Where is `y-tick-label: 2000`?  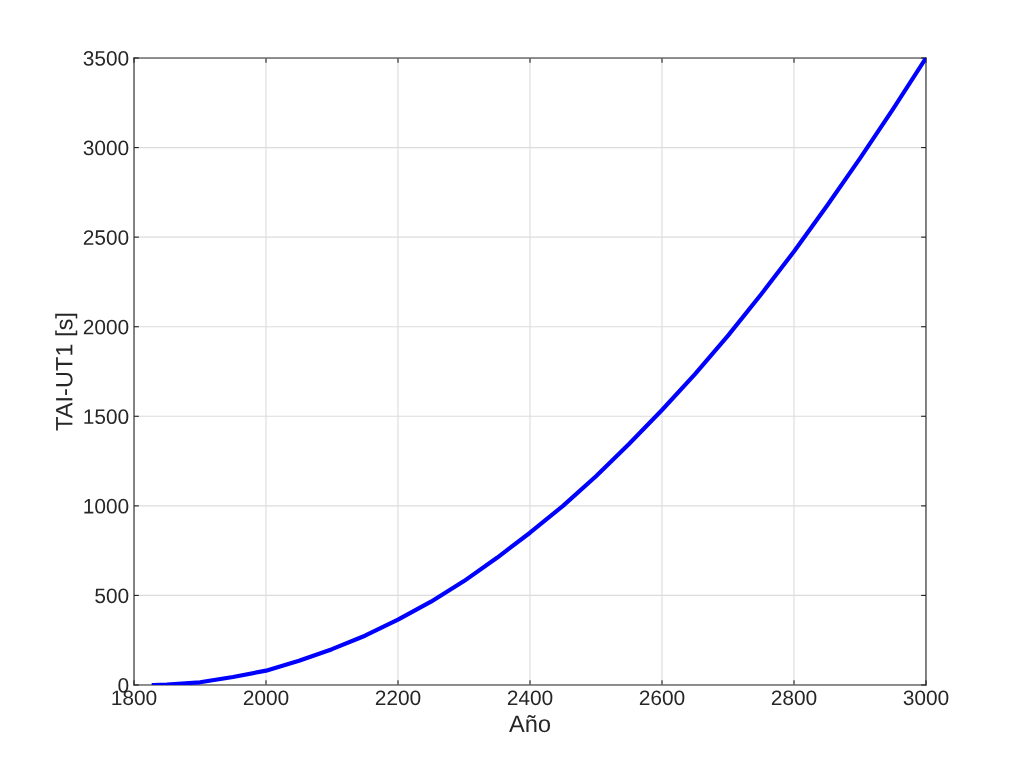
y-tick-label: 2000 is located at coordinates (106, 327).